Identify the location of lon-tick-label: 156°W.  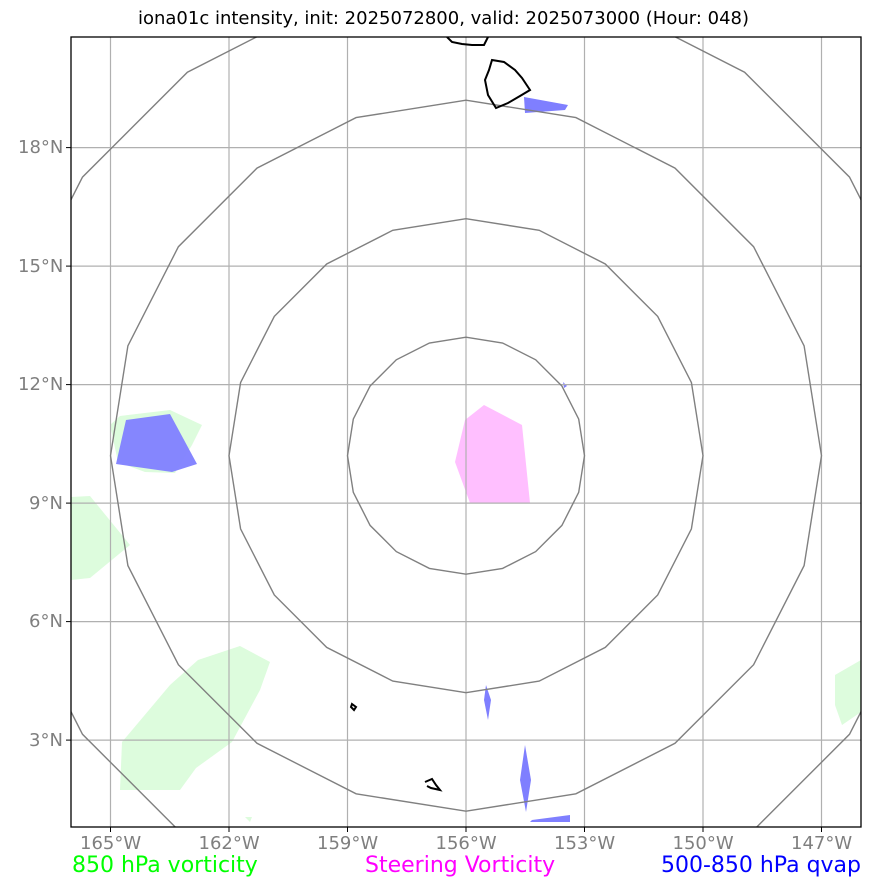
(466, 843).